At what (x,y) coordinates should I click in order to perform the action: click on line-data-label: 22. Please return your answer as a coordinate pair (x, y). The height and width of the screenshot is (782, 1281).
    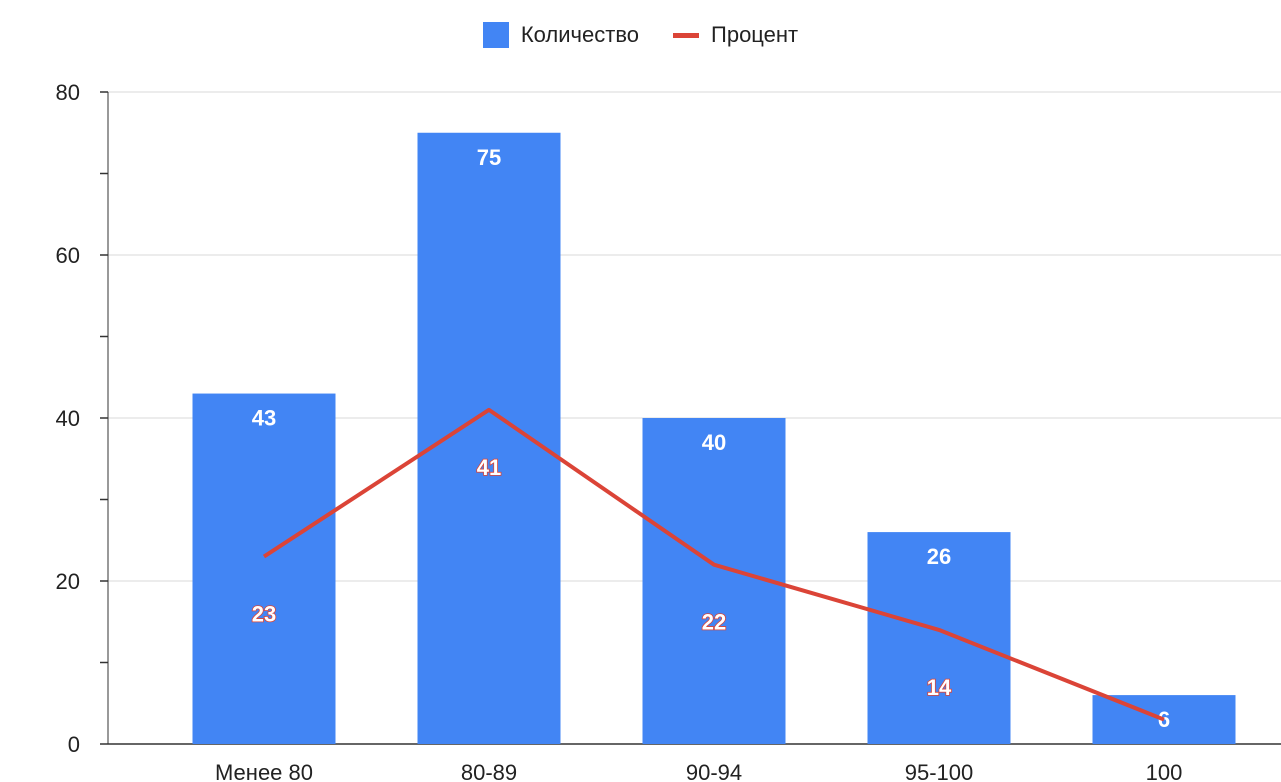
    Looking at the image, I should click on (714, 622).